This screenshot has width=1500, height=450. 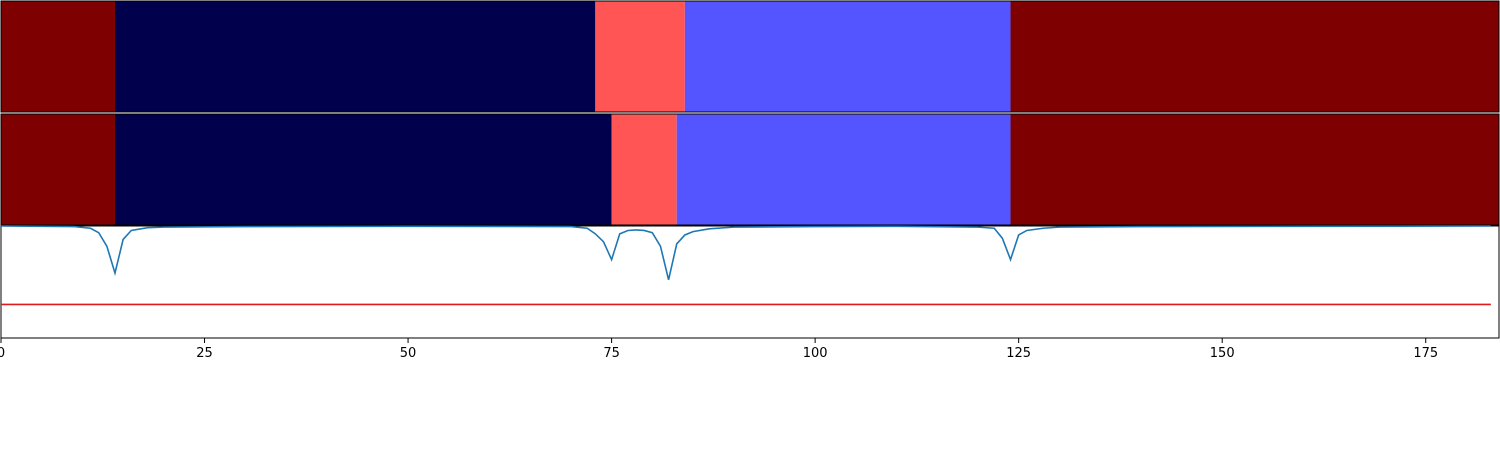 What do you see at coordinates (1425, 353) in the screenshot?
I see `x-tick-label: 175` at bounding box center [1425, 353].